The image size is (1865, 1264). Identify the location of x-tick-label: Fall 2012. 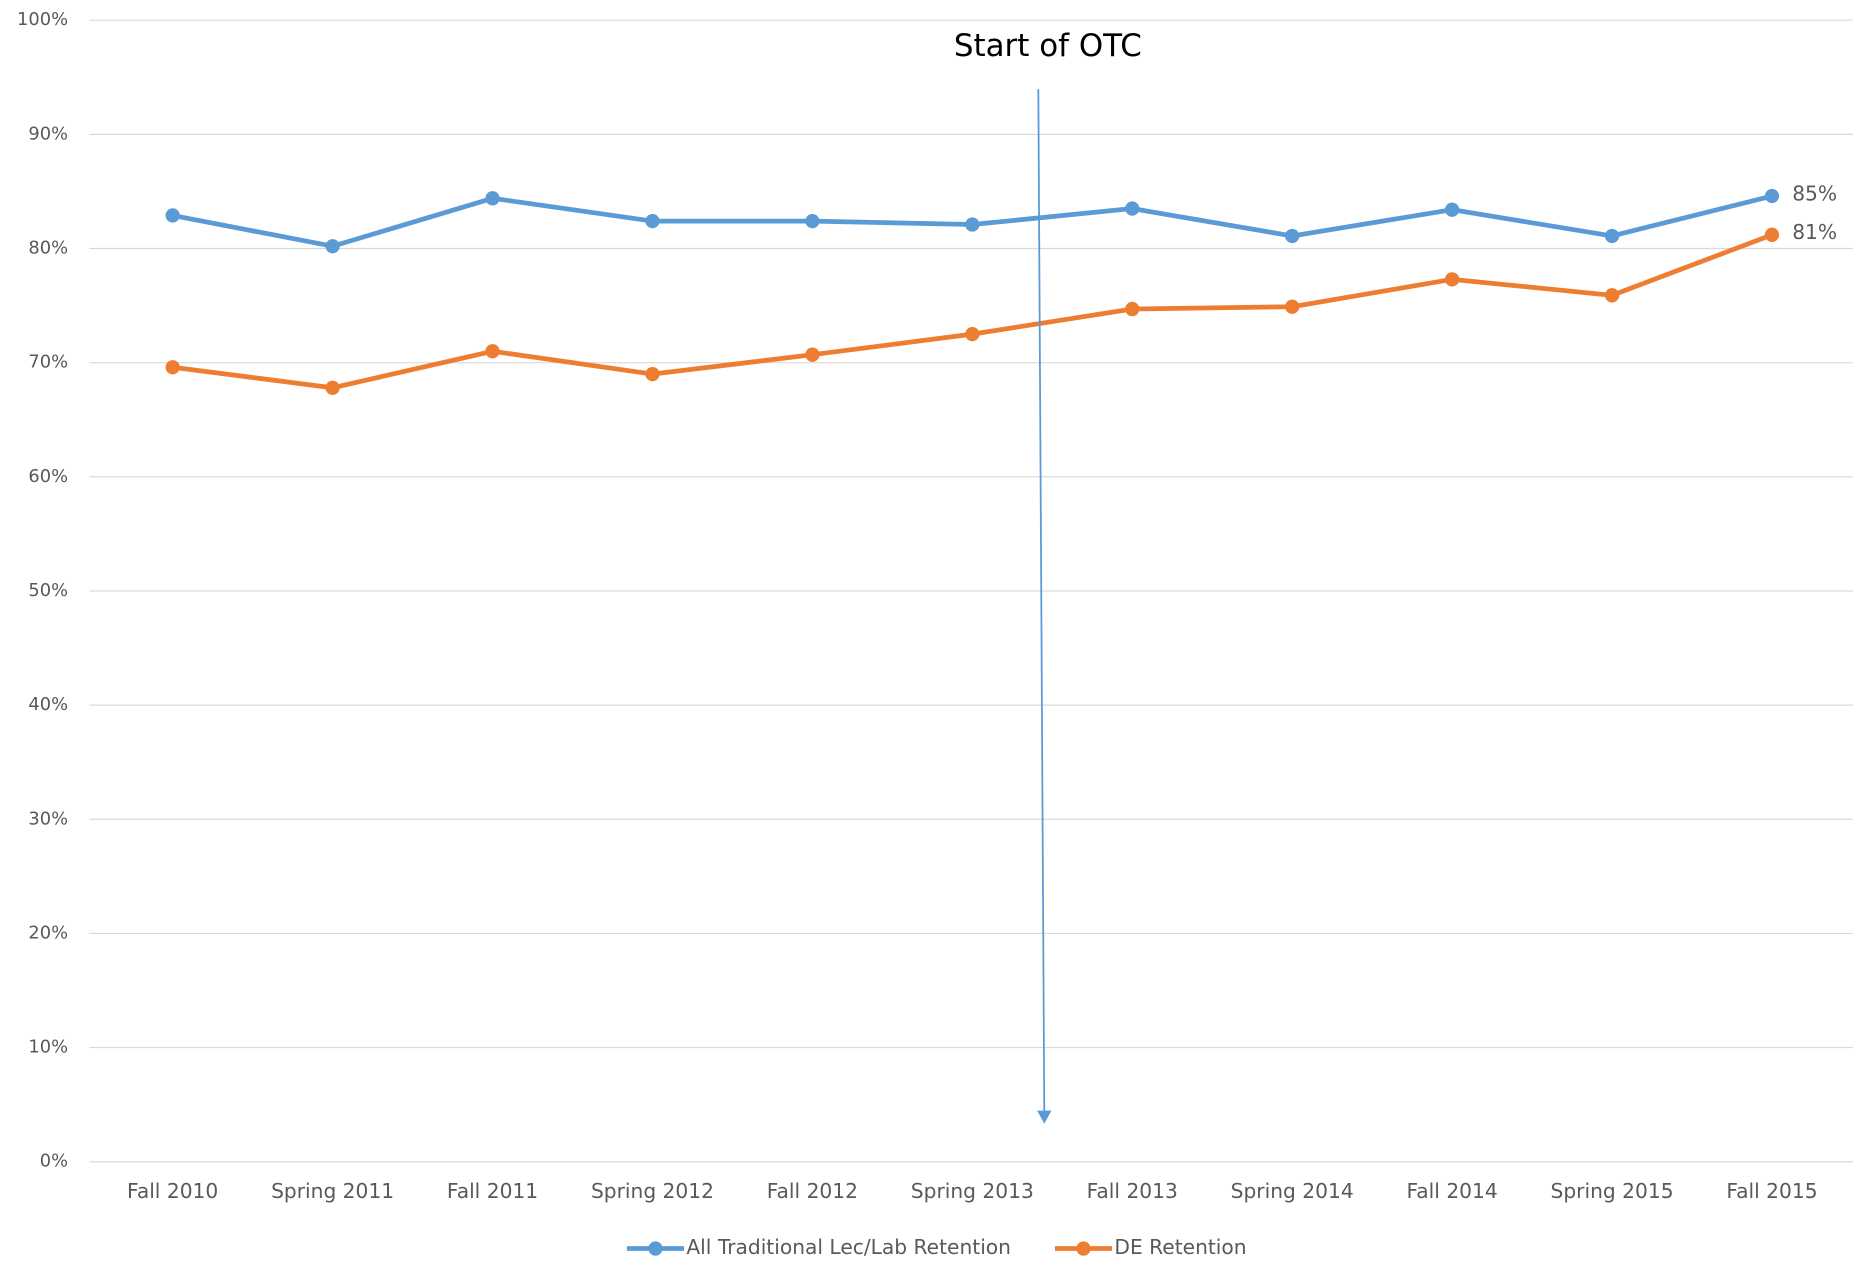
(812, 1191).